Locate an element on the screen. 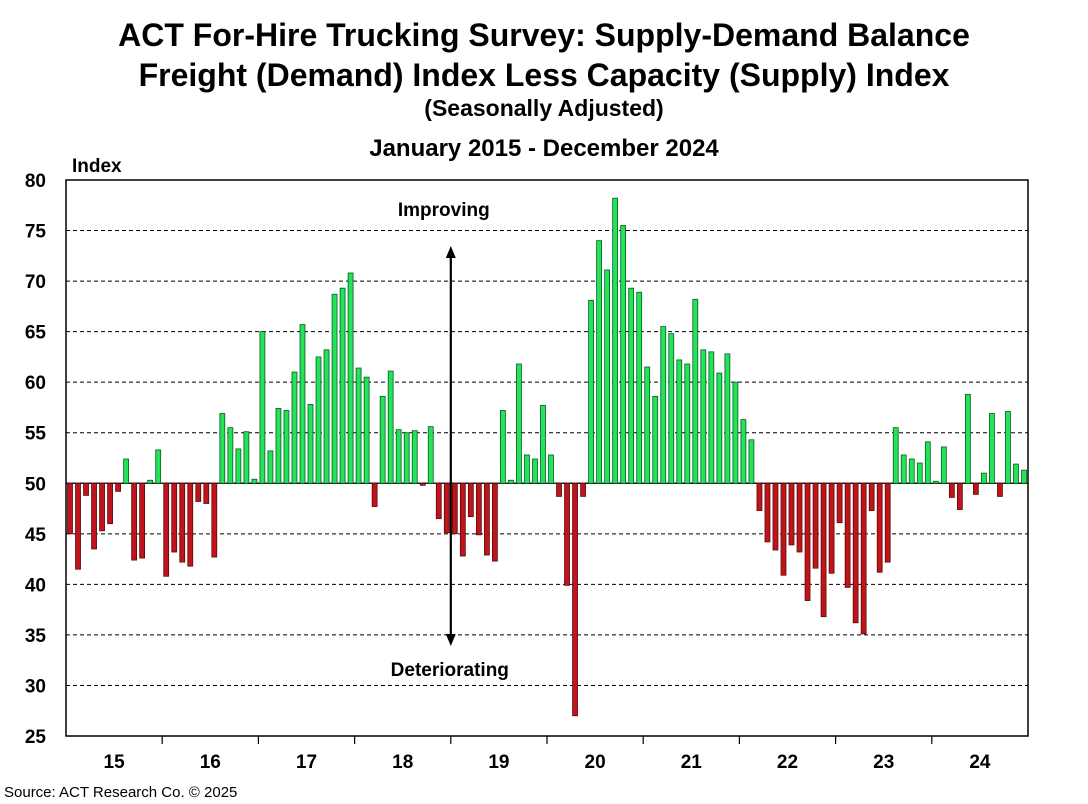  y-tick-label: 40 is located at coordinates (35, 585).